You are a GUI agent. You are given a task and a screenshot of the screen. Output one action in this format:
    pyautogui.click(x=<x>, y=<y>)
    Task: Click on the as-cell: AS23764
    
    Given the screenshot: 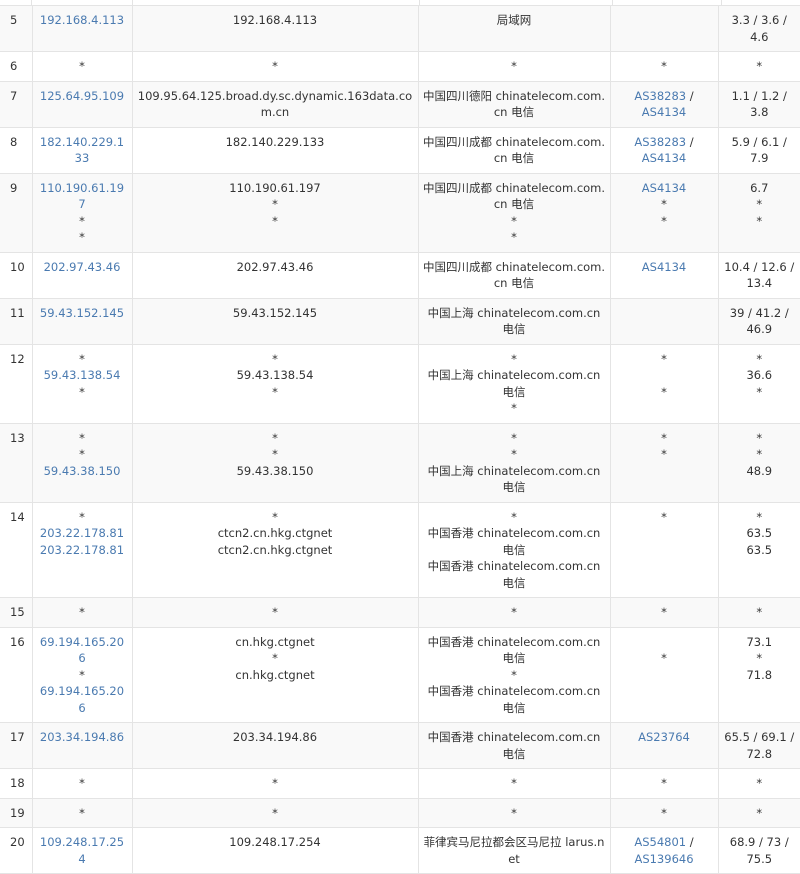 What is the action you would take?
    pyautogui.click(x=664, y=745)
    